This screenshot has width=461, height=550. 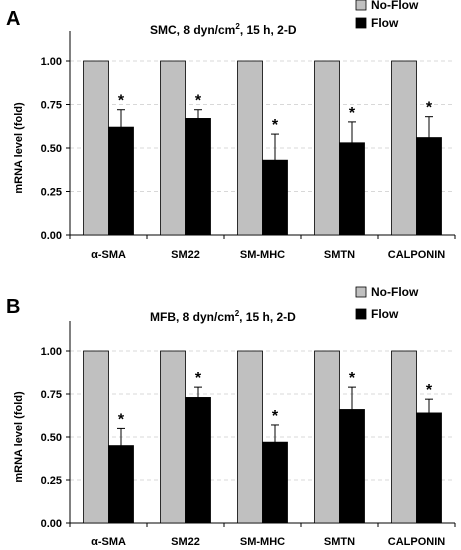 I want to click on chart-title: SMC, 8 dyn/cm2, 15 h, 2-D, so click(x=223, y=29).